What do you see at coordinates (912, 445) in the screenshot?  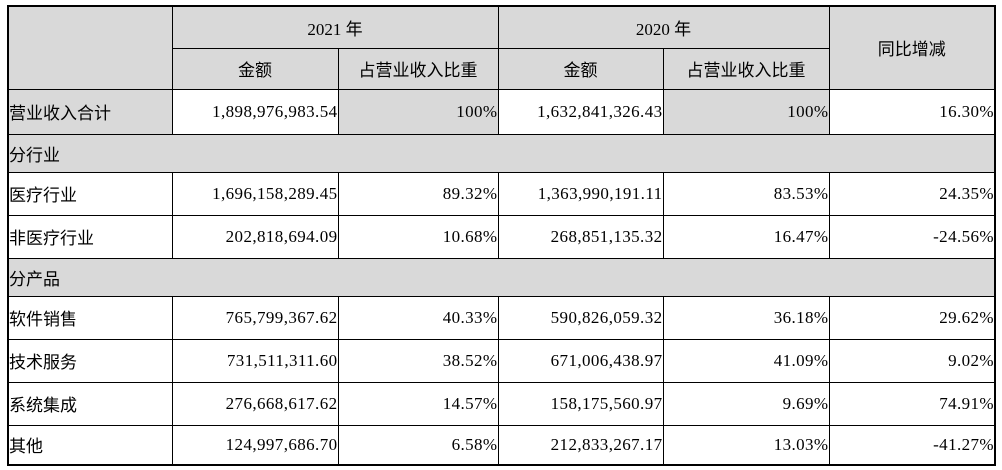 I see `yoy-cell: -41.27%` at bounding box center [912, 445].